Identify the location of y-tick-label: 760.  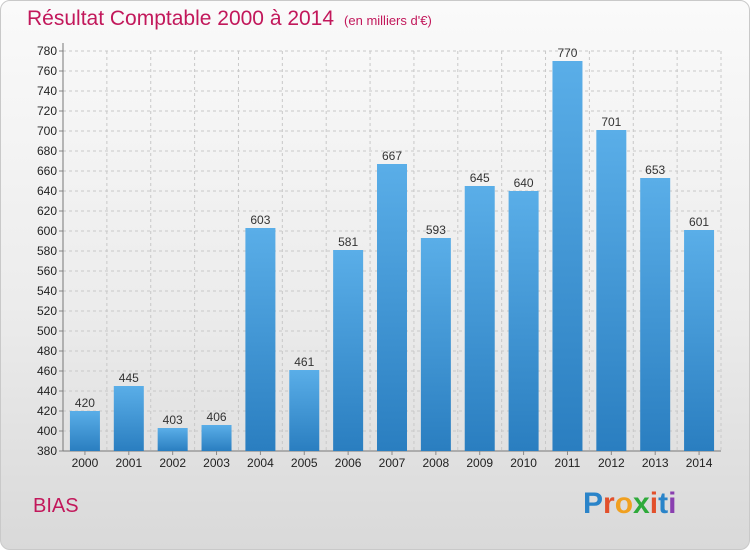
(47, 71).